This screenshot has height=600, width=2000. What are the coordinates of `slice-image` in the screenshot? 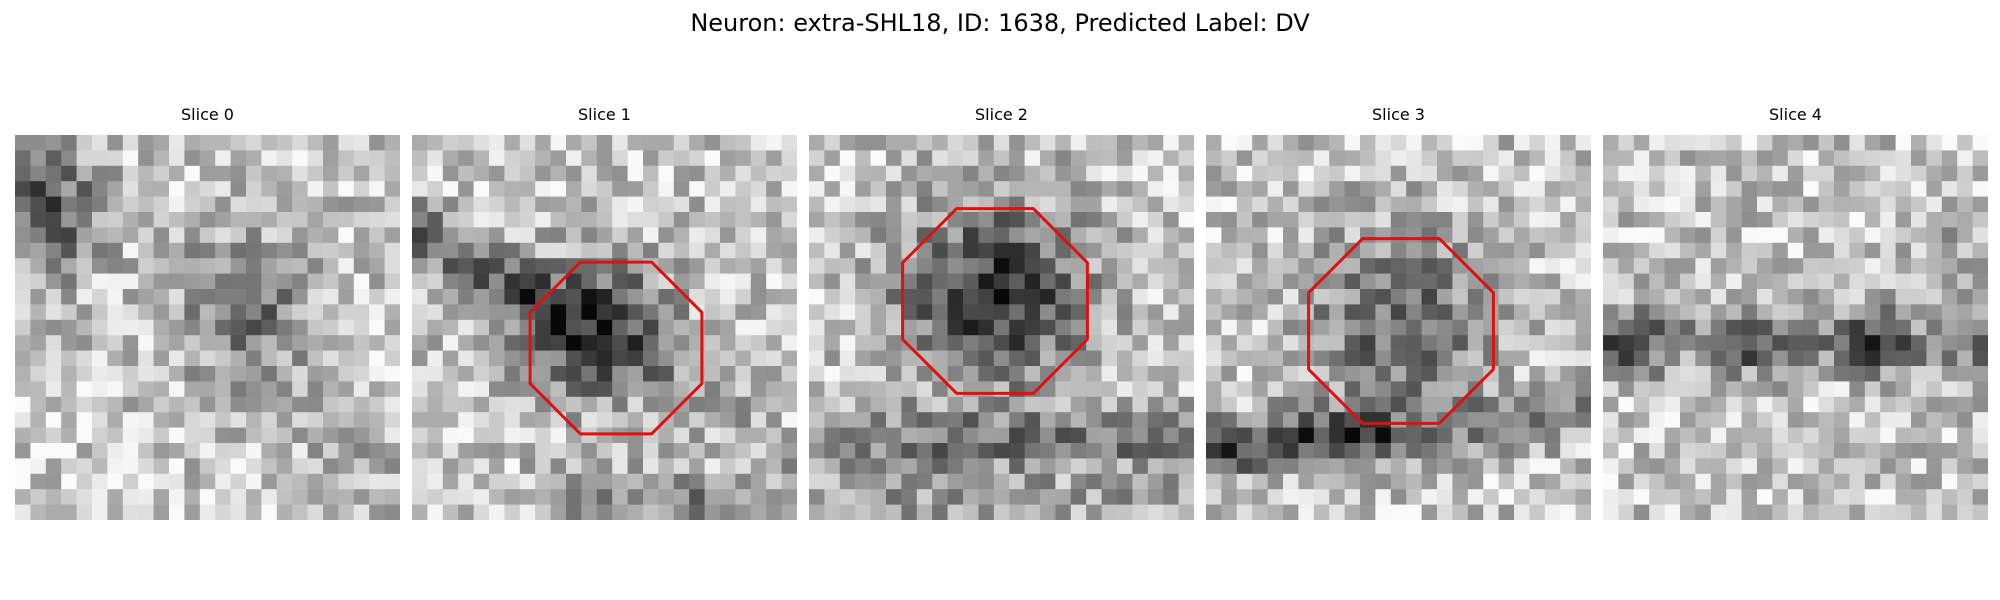 It's located at (1795, 327).